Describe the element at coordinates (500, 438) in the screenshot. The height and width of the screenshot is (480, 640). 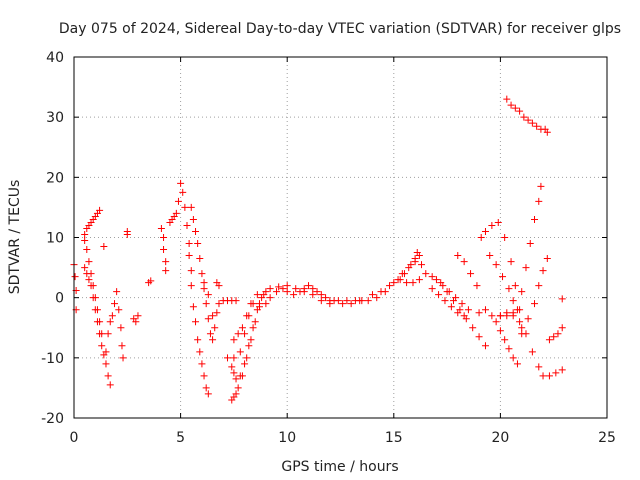
I see `x-tick-label: 20` at that location.